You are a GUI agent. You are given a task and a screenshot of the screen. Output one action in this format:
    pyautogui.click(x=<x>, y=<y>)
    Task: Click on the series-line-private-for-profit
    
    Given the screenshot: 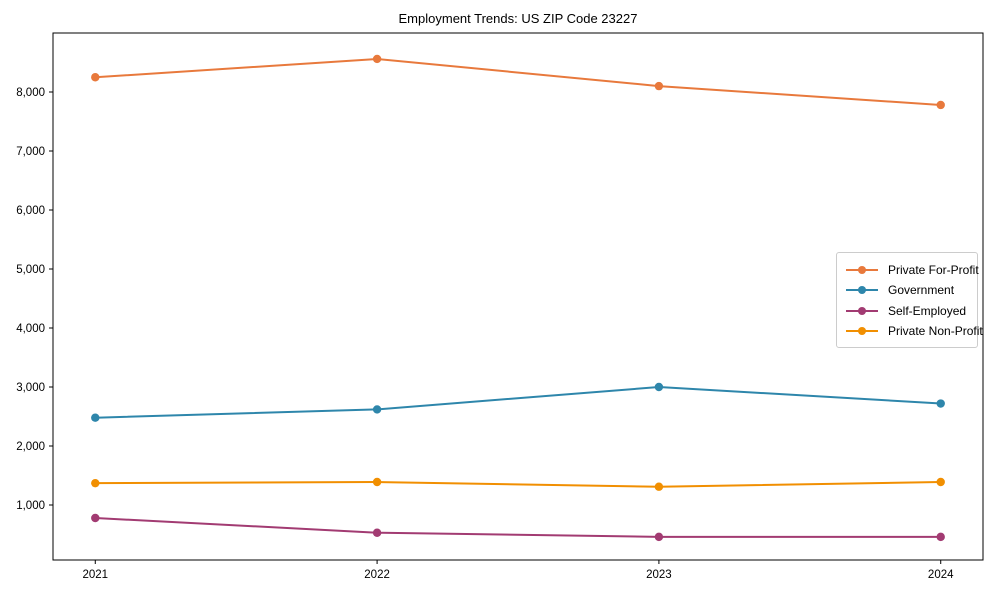 What is the action you would take?
    pyautogui.click(x=518, y=81)
    